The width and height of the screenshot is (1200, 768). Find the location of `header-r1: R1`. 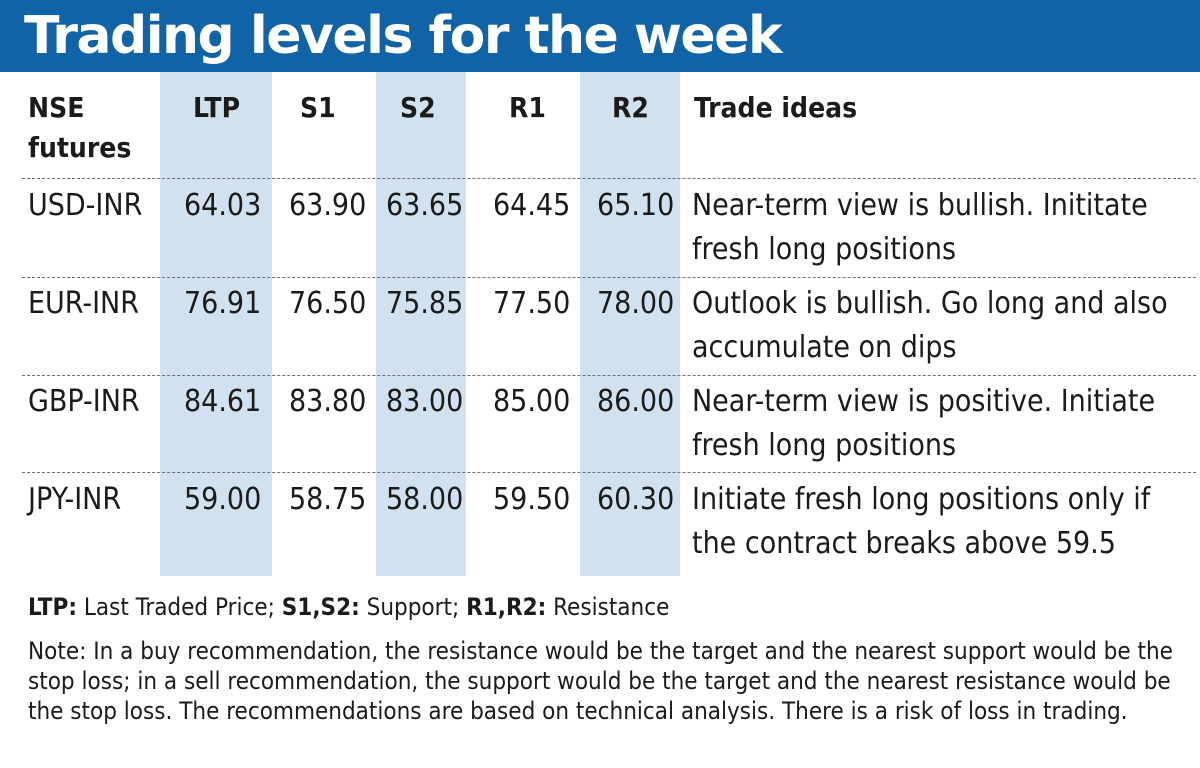

header-r1: R1 is located at coordinates (527, 107).